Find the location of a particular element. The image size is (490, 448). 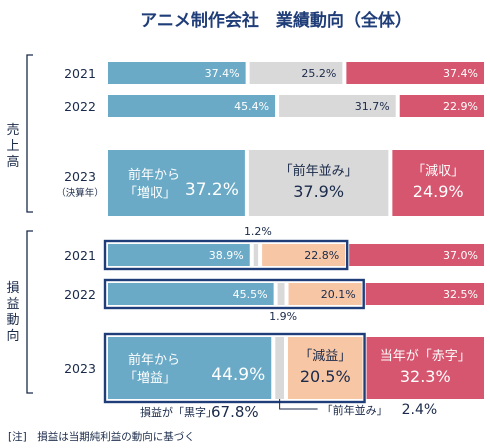

data-label: 37.2% is located at coordinates (212, 190).